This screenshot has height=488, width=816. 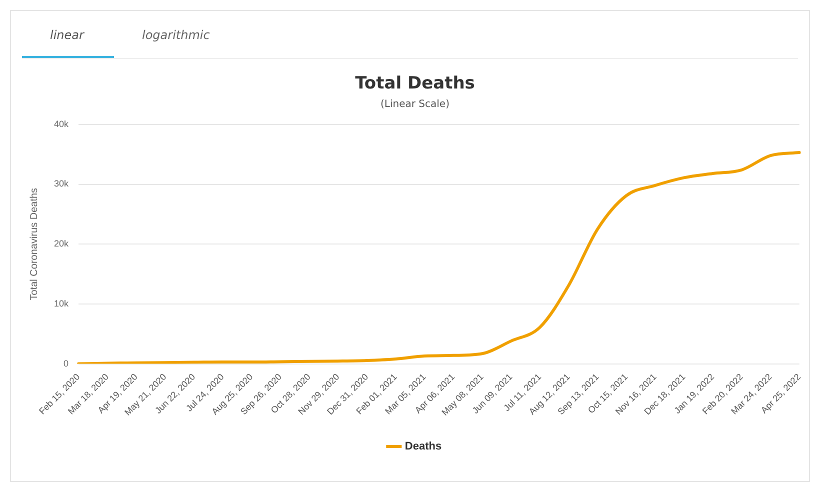 What do you see at coordinates (68, 41) in the screenshot?
I see `text: linear` at bounding box center [68, 41].